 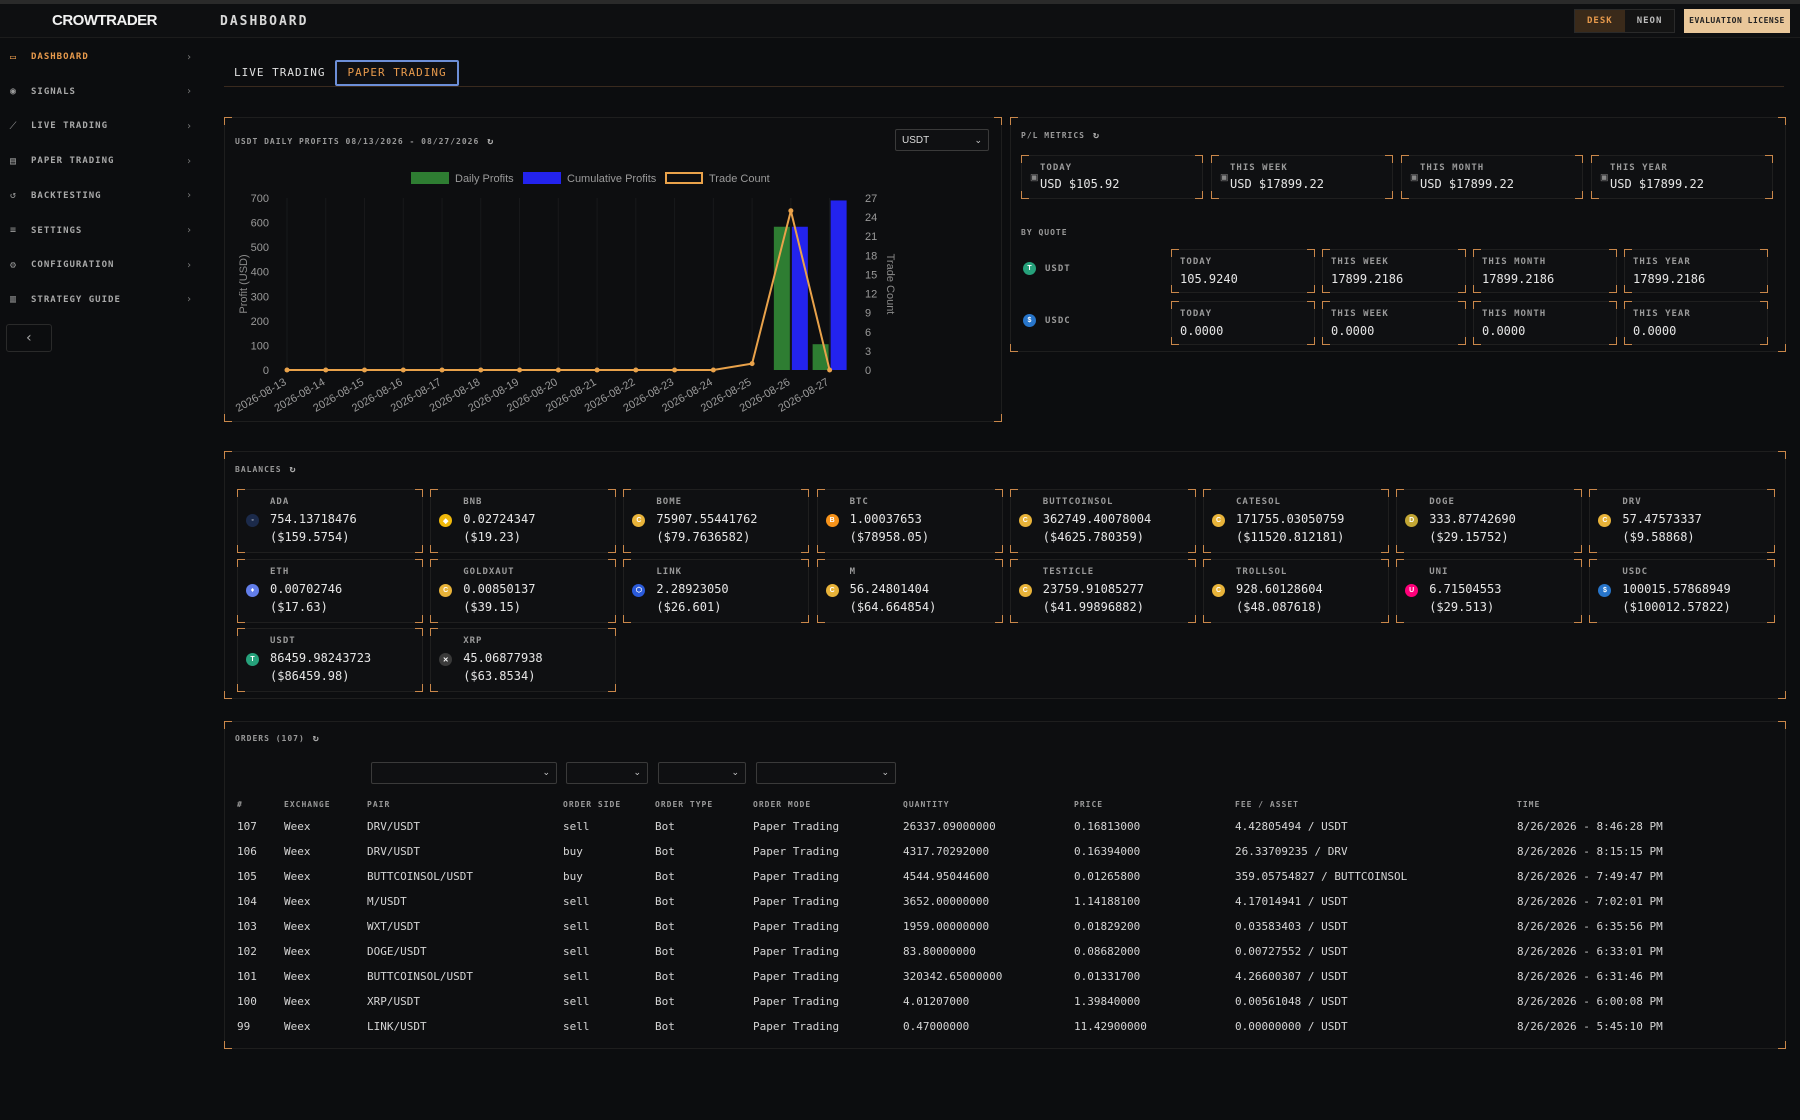 I want to click on sidebar-item-signals: ◉ SIGNALS ›, so click(x=100, y=92).